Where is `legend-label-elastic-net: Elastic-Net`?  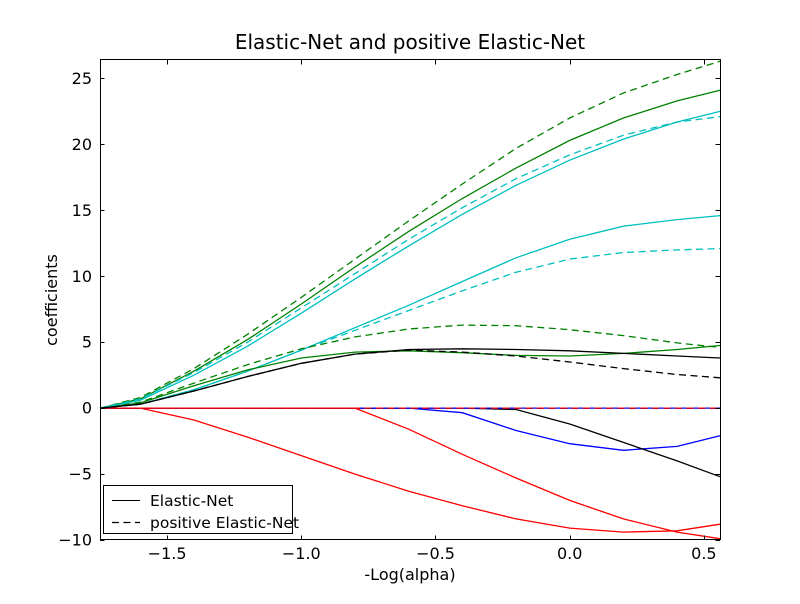
legend-label-elastic-net: Elastic-Net is located at coordinates (191, 501).